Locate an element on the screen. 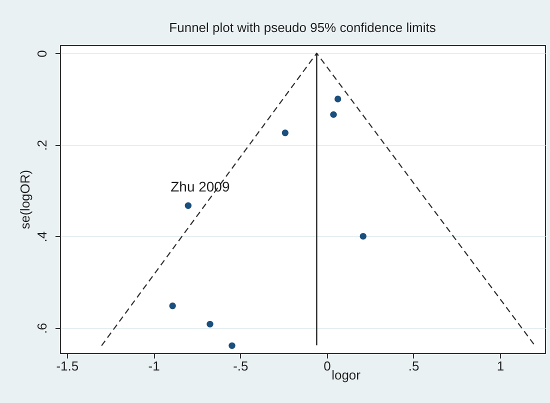  x-tick-label: 0 is located at coordinates (327, 366).